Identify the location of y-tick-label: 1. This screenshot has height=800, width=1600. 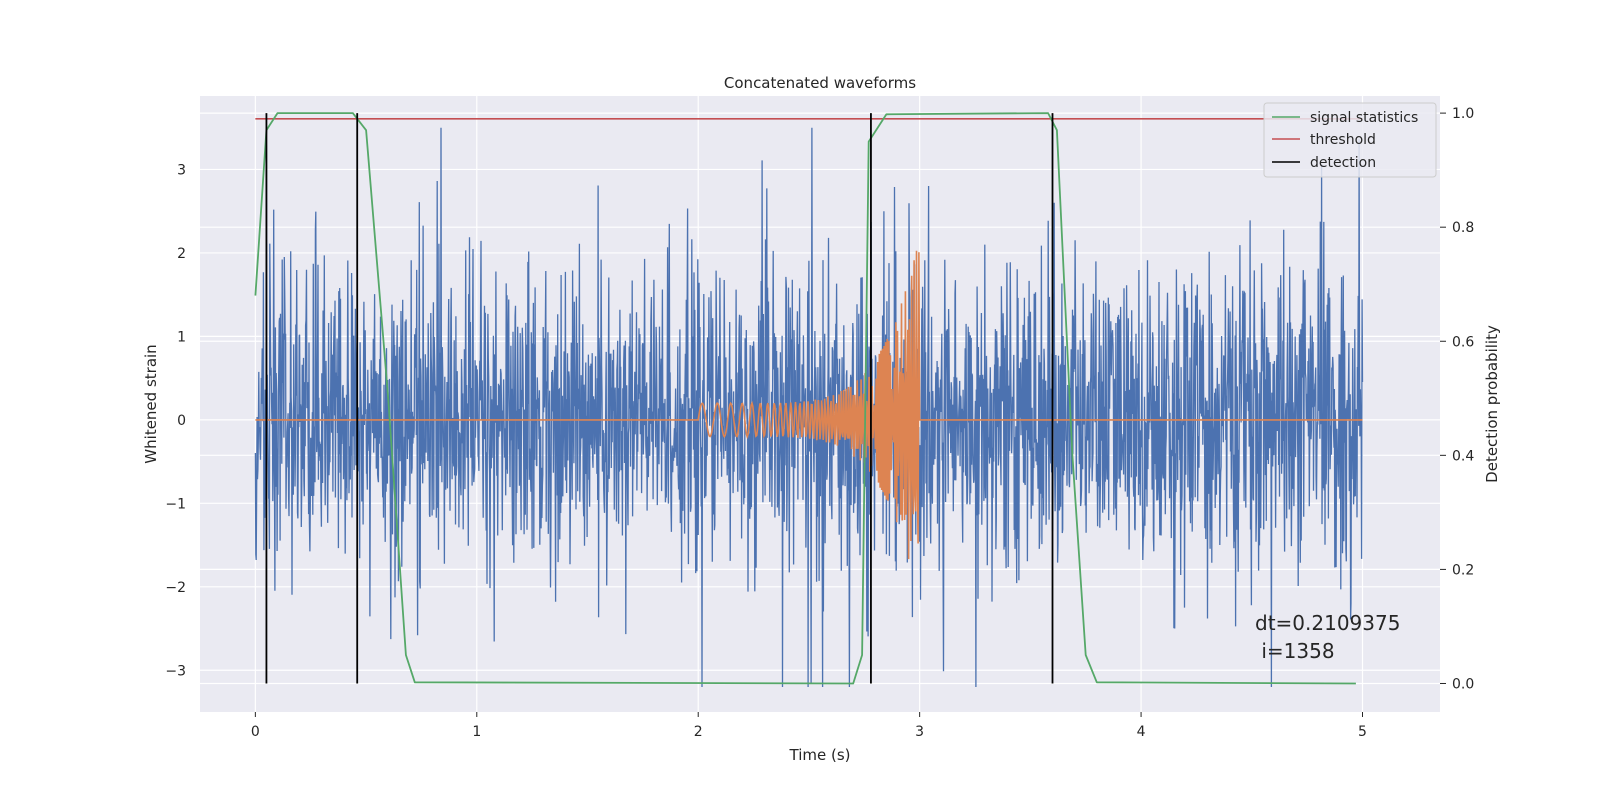
(181, 337).